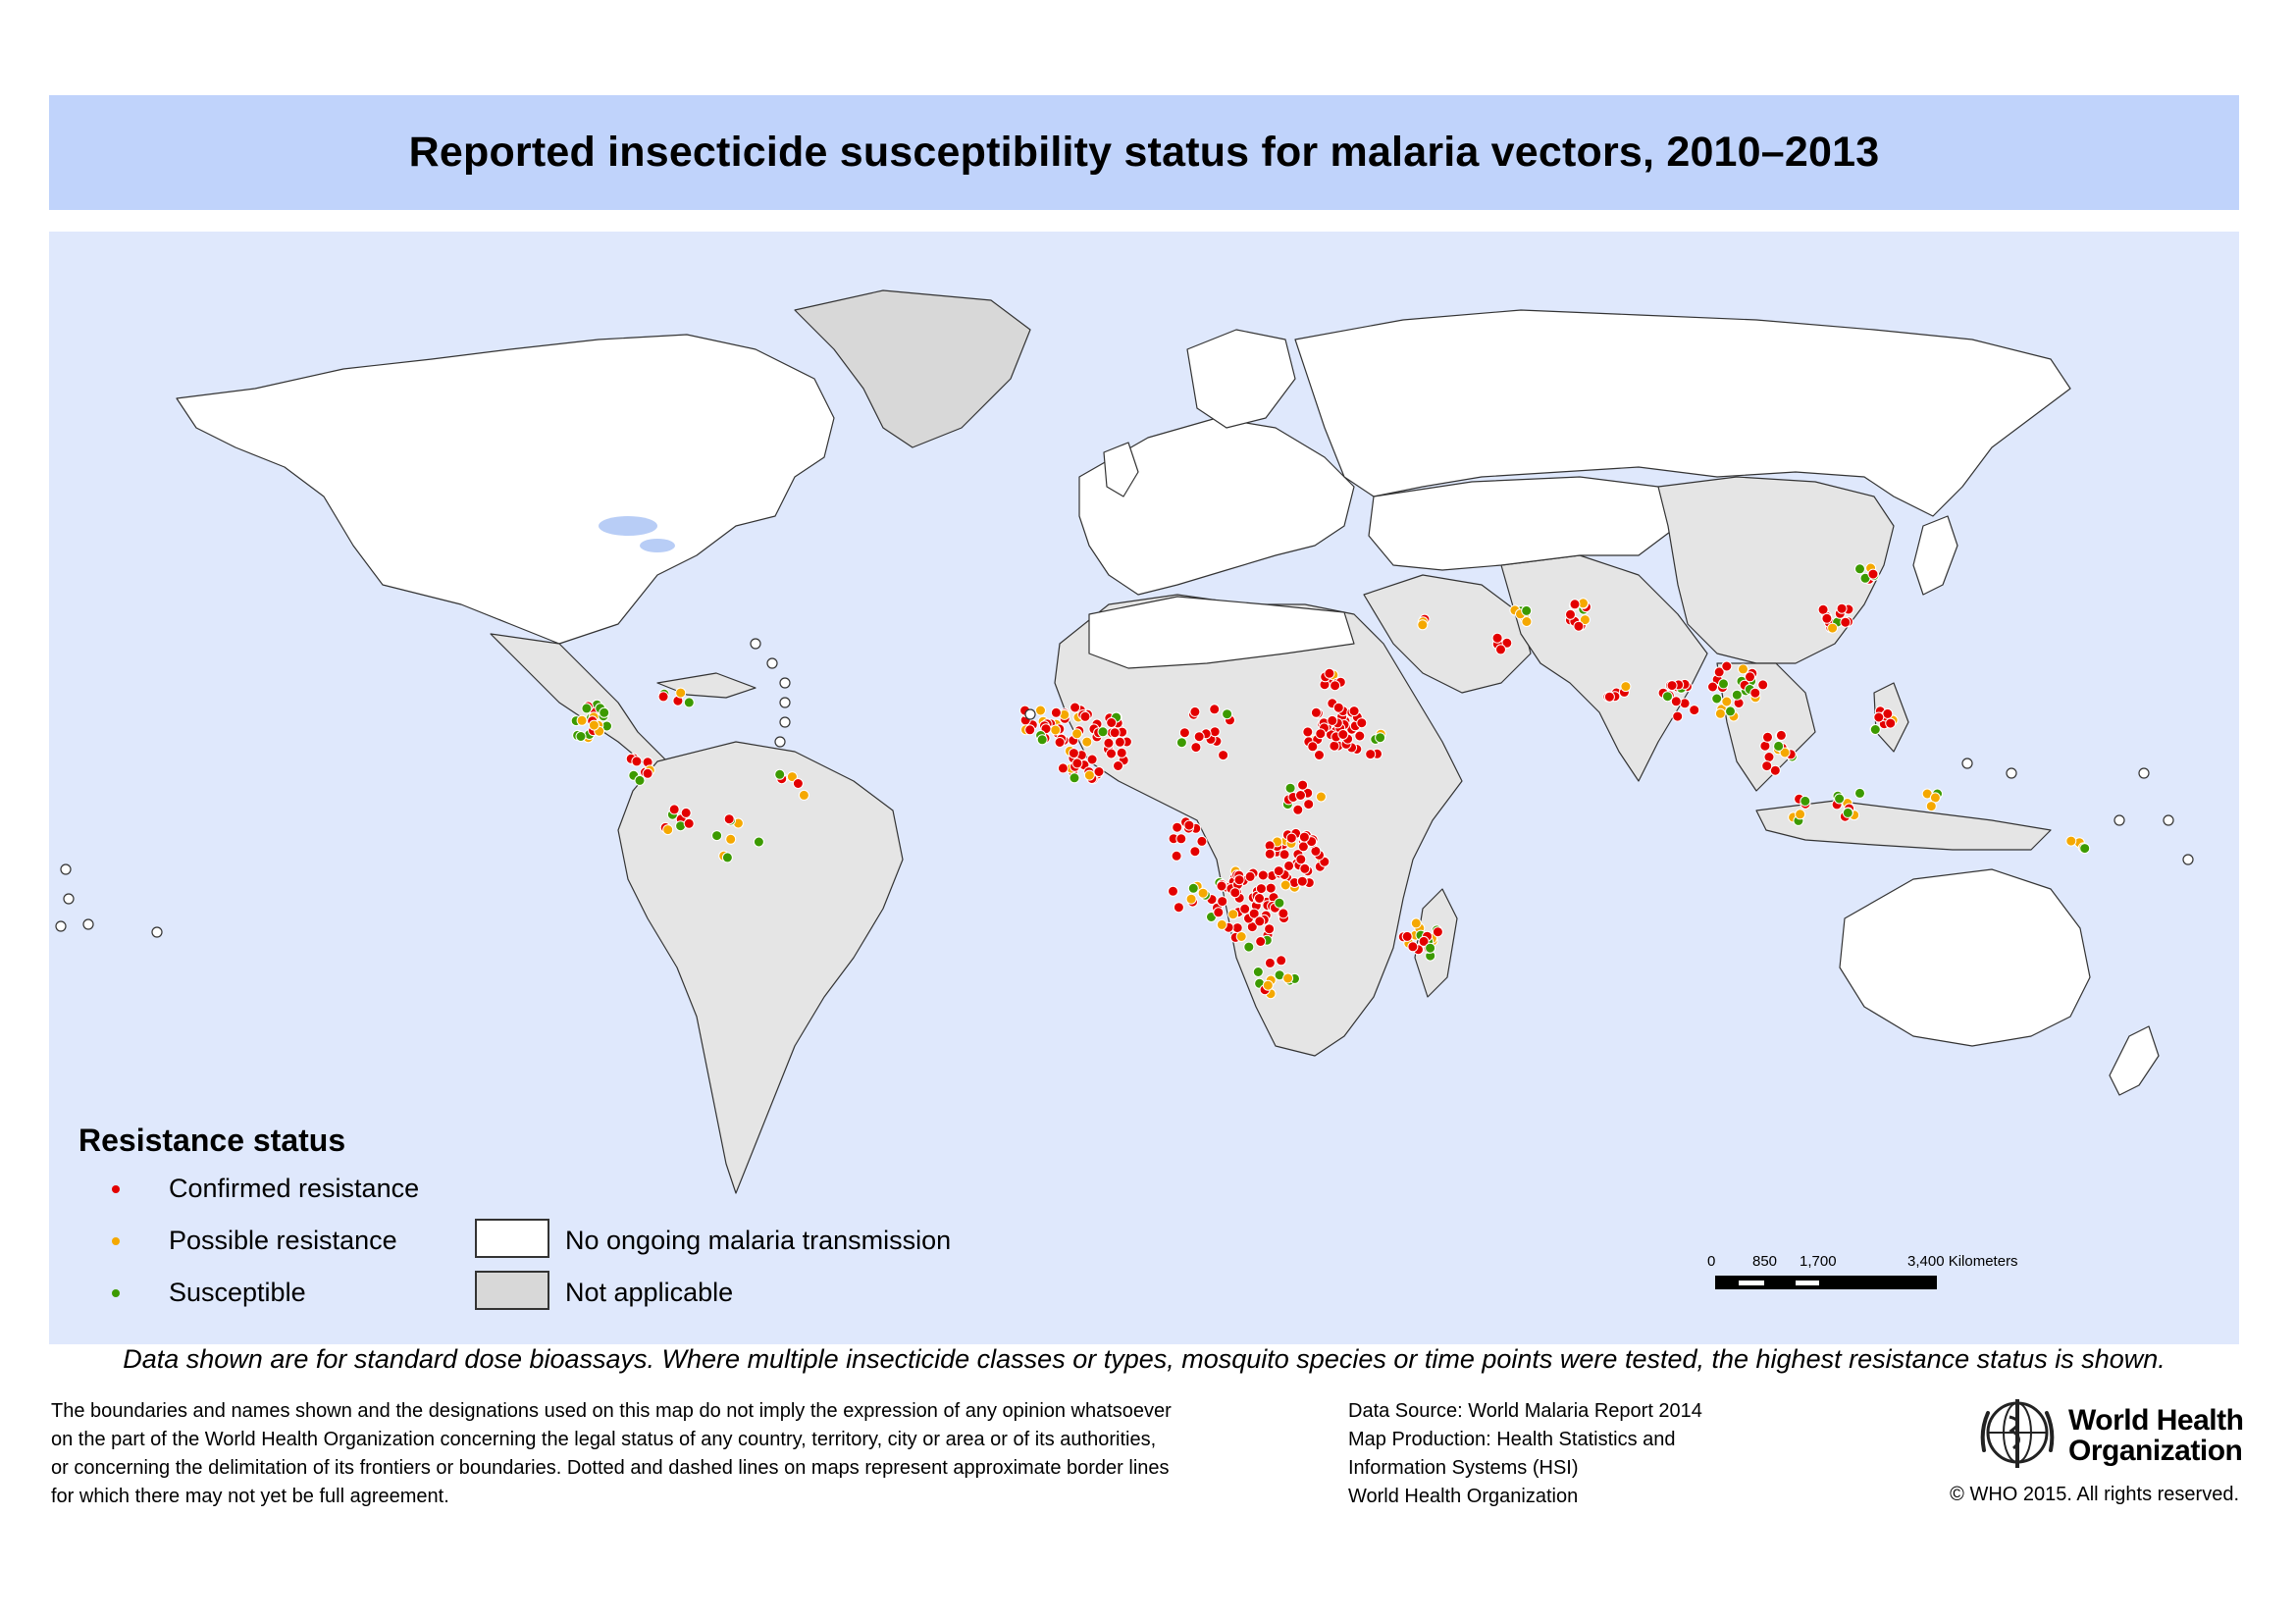  Describe the element at coordinates (584, 702) in the screenshot. I see `region-central-america` at that location.